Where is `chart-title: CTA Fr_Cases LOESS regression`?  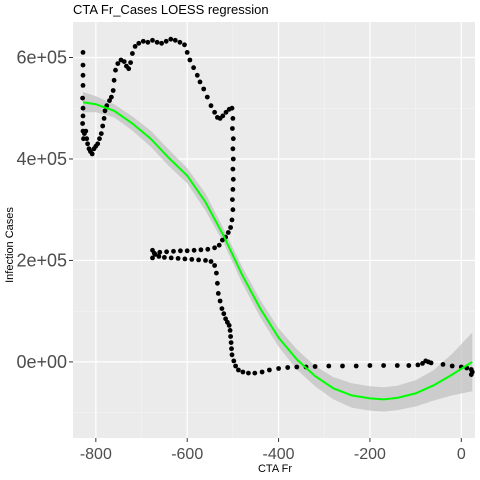 chart-title: CTA Fr_Cases LOESS regression is located at coordinates (171, 9).